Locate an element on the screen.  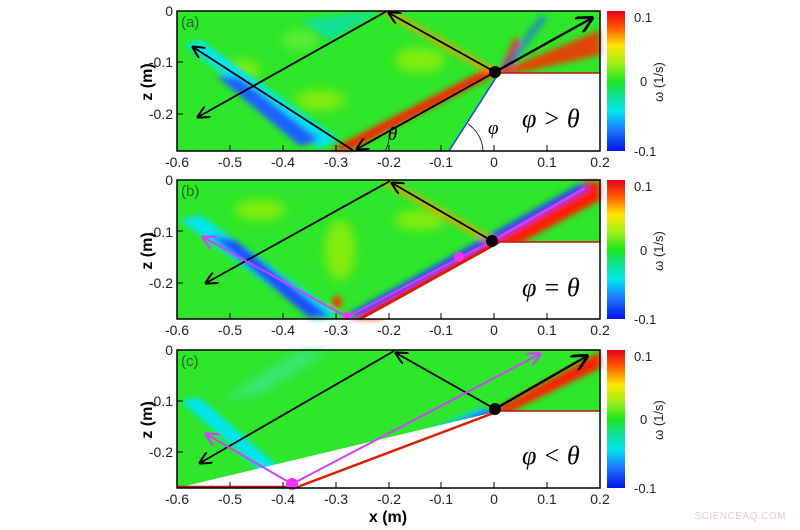
y-axis-label-c: z (m) is located at coordinates (147, 419).